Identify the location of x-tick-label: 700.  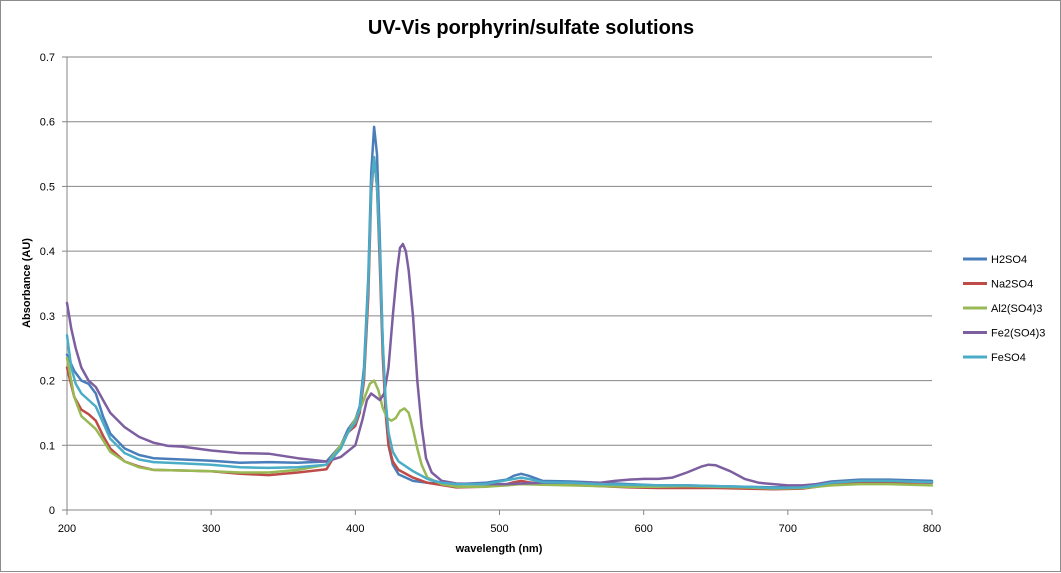
(788, 529).